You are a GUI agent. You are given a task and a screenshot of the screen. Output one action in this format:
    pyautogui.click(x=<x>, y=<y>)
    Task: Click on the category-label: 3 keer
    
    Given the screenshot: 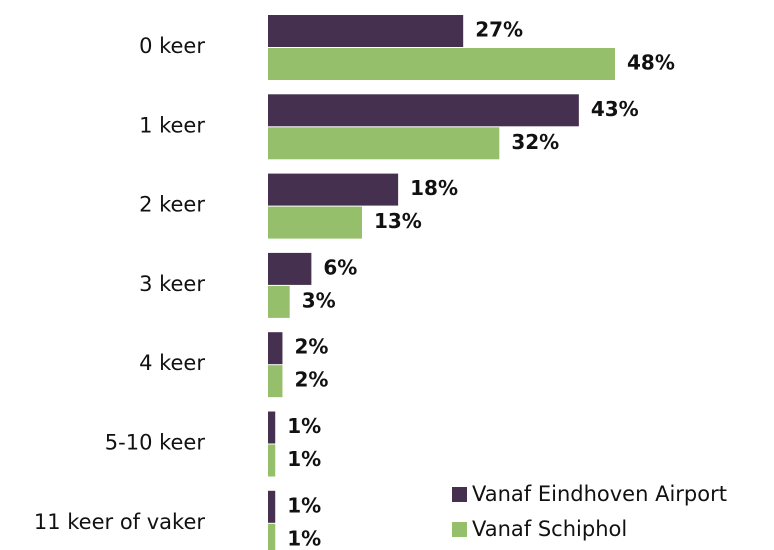 What is the action you would take?
    pyautogui.click(x=172, y=284)
    